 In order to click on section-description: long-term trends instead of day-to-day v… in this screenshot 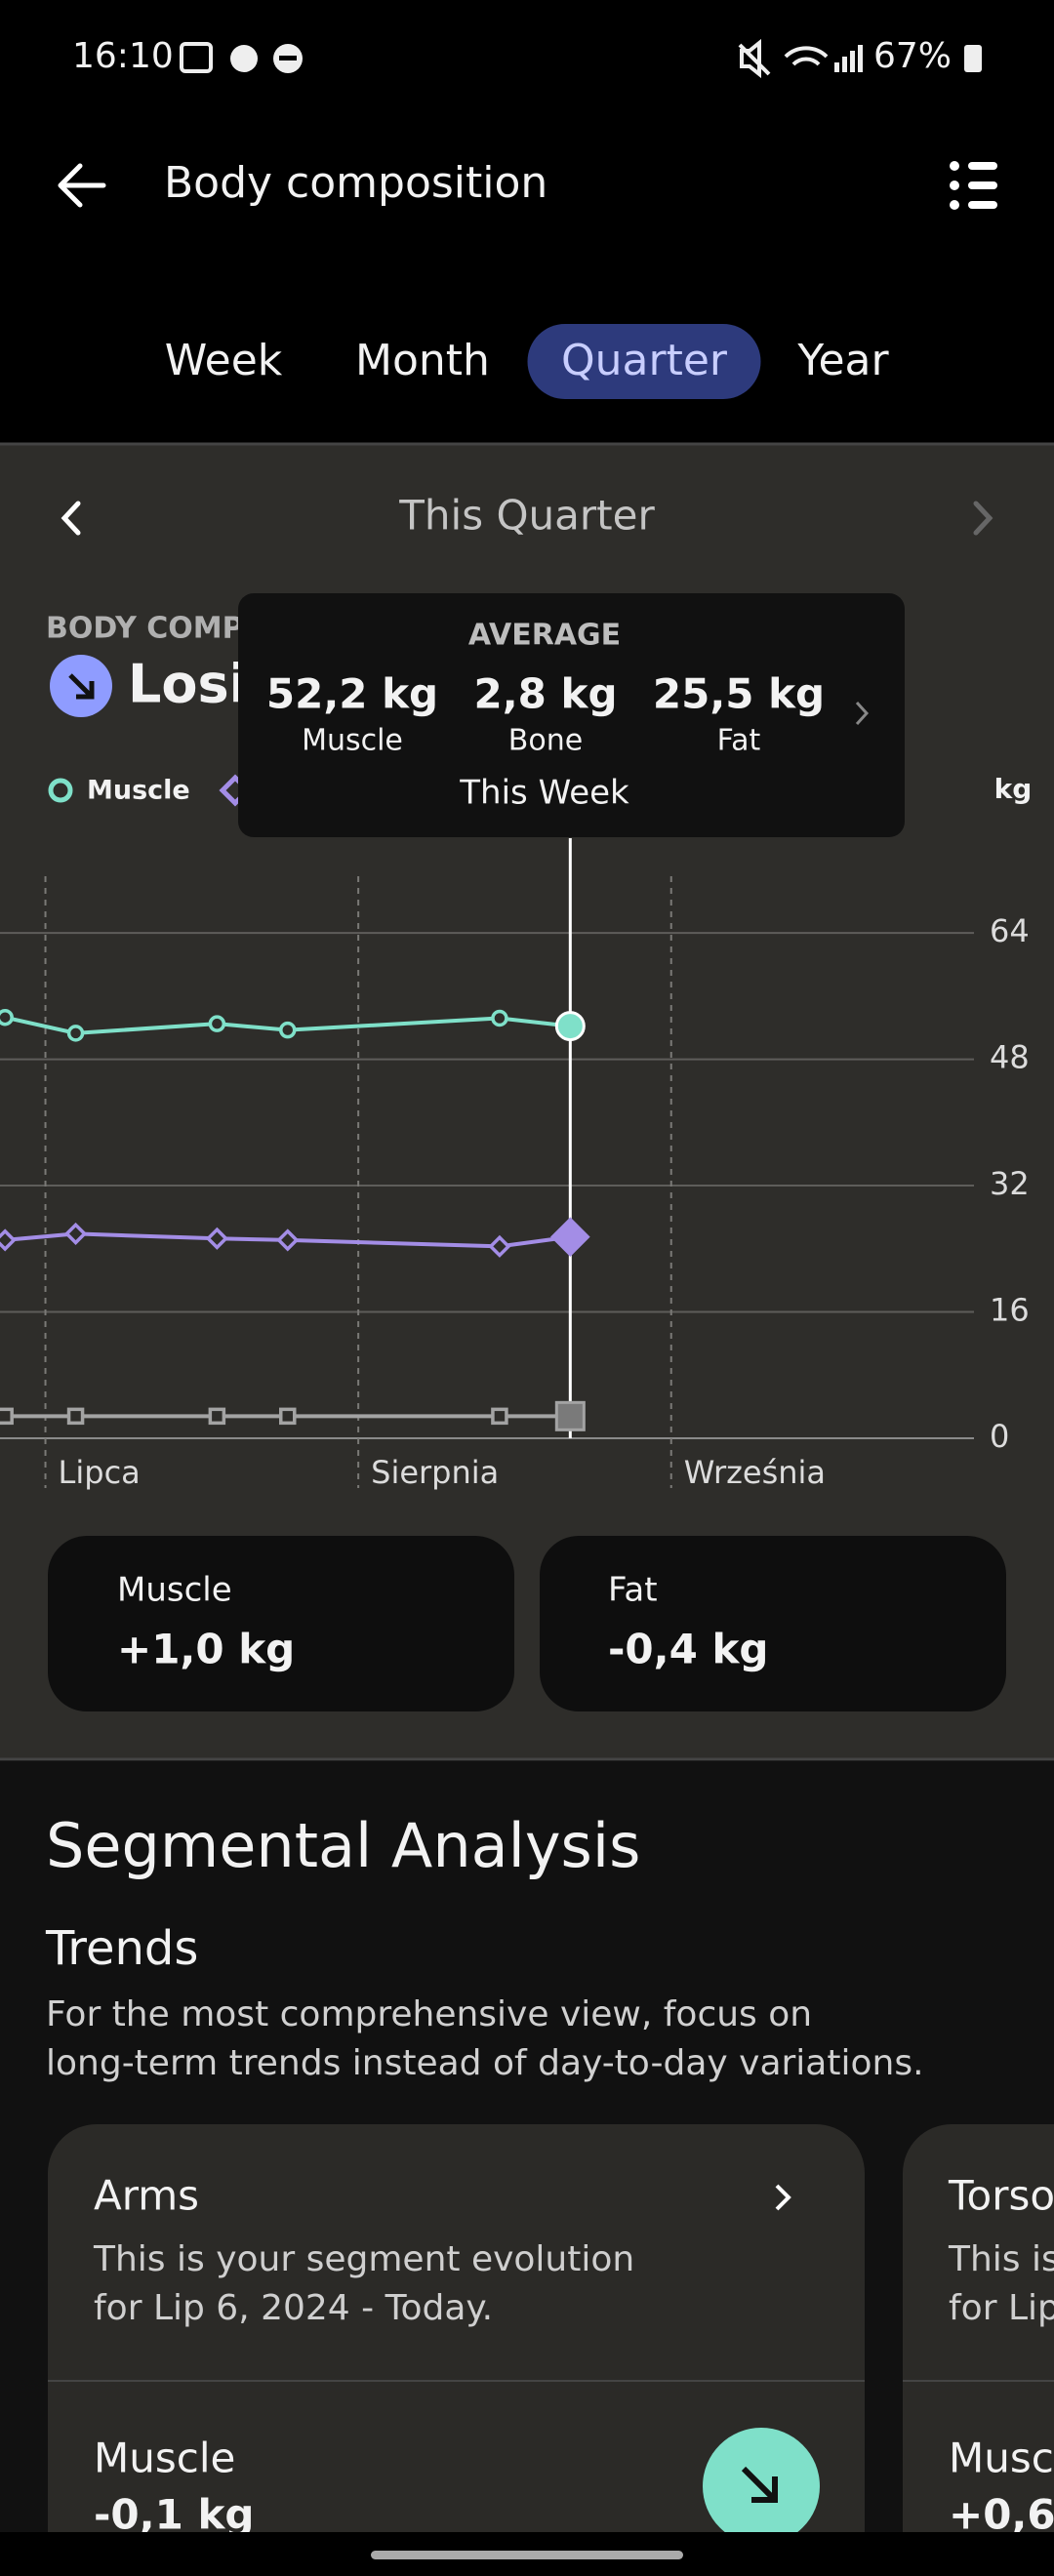, I will do `click(485, 2063)`.